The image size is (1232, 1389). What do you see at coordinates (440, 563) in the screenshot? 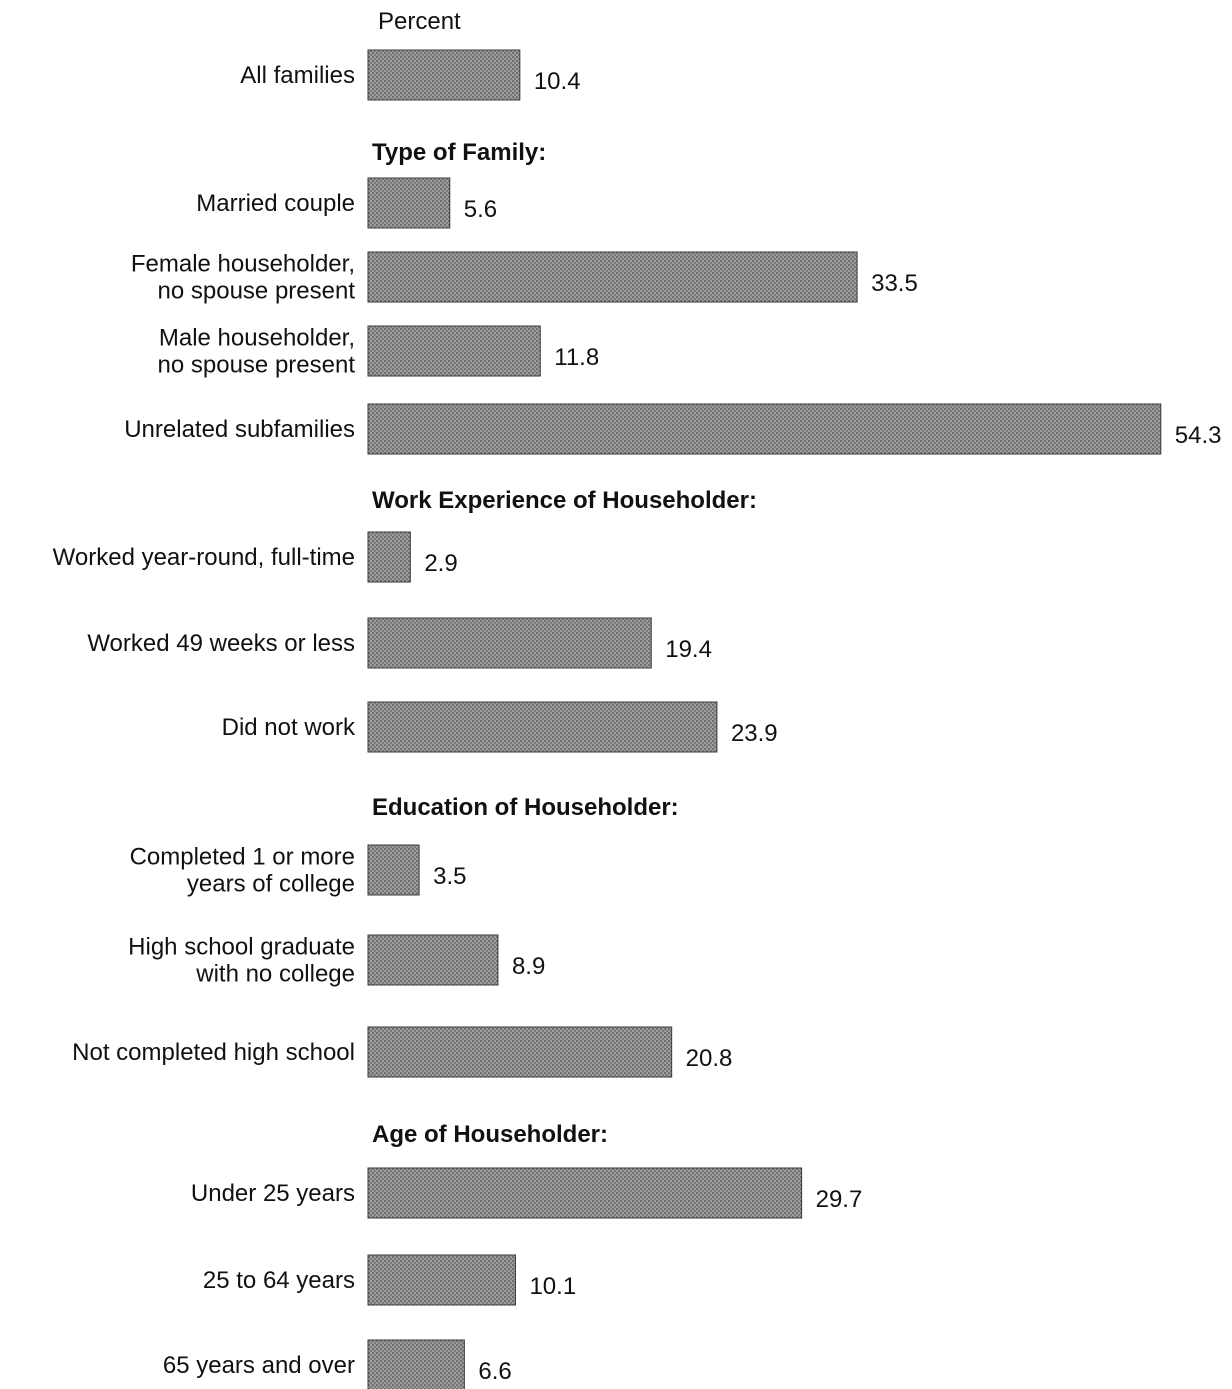
I see `value-label: 2.9` at bounding box center [440, 563].